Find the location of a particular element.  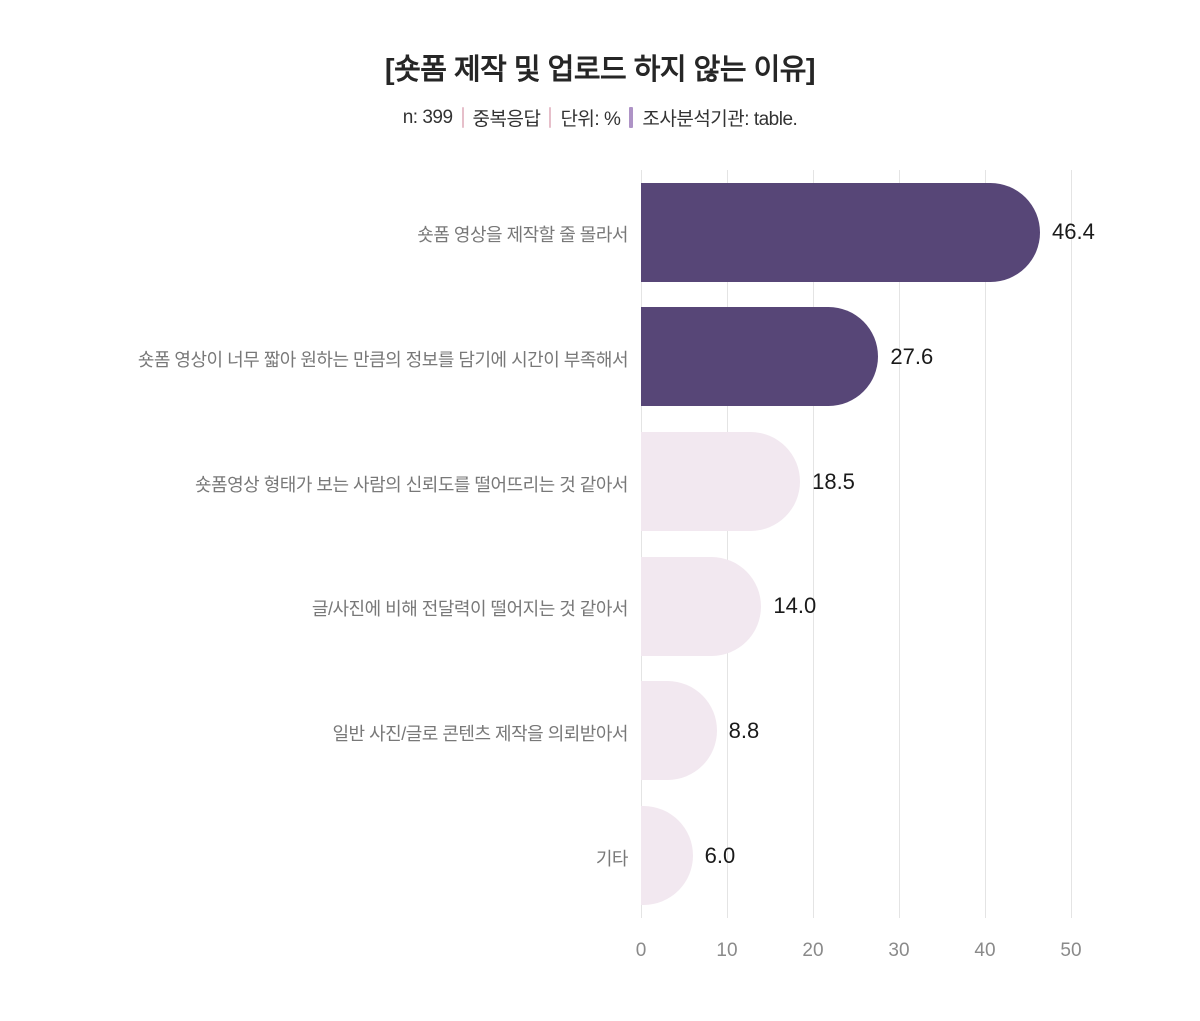

x-axis-tick-label: 20 is located at coordinates (813, 950).